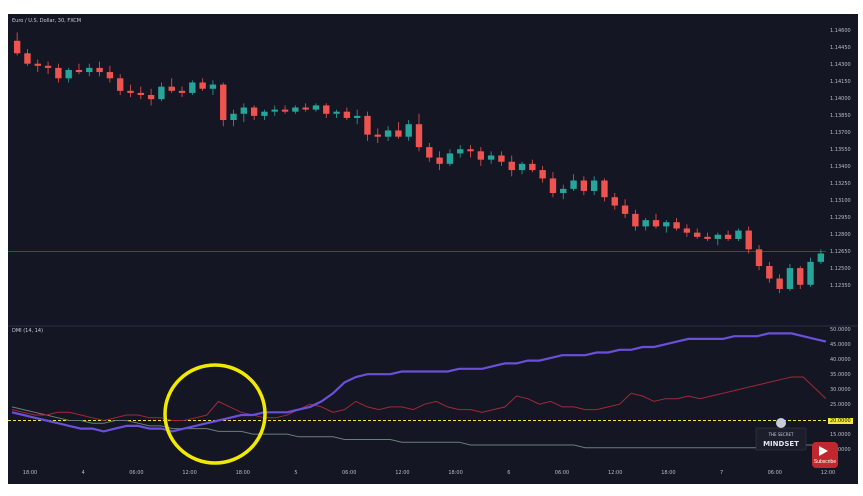 The height and width of the screenshot is (496, 863). I want to click on indicator-label: DMI (14, 14), so click(28, 331).